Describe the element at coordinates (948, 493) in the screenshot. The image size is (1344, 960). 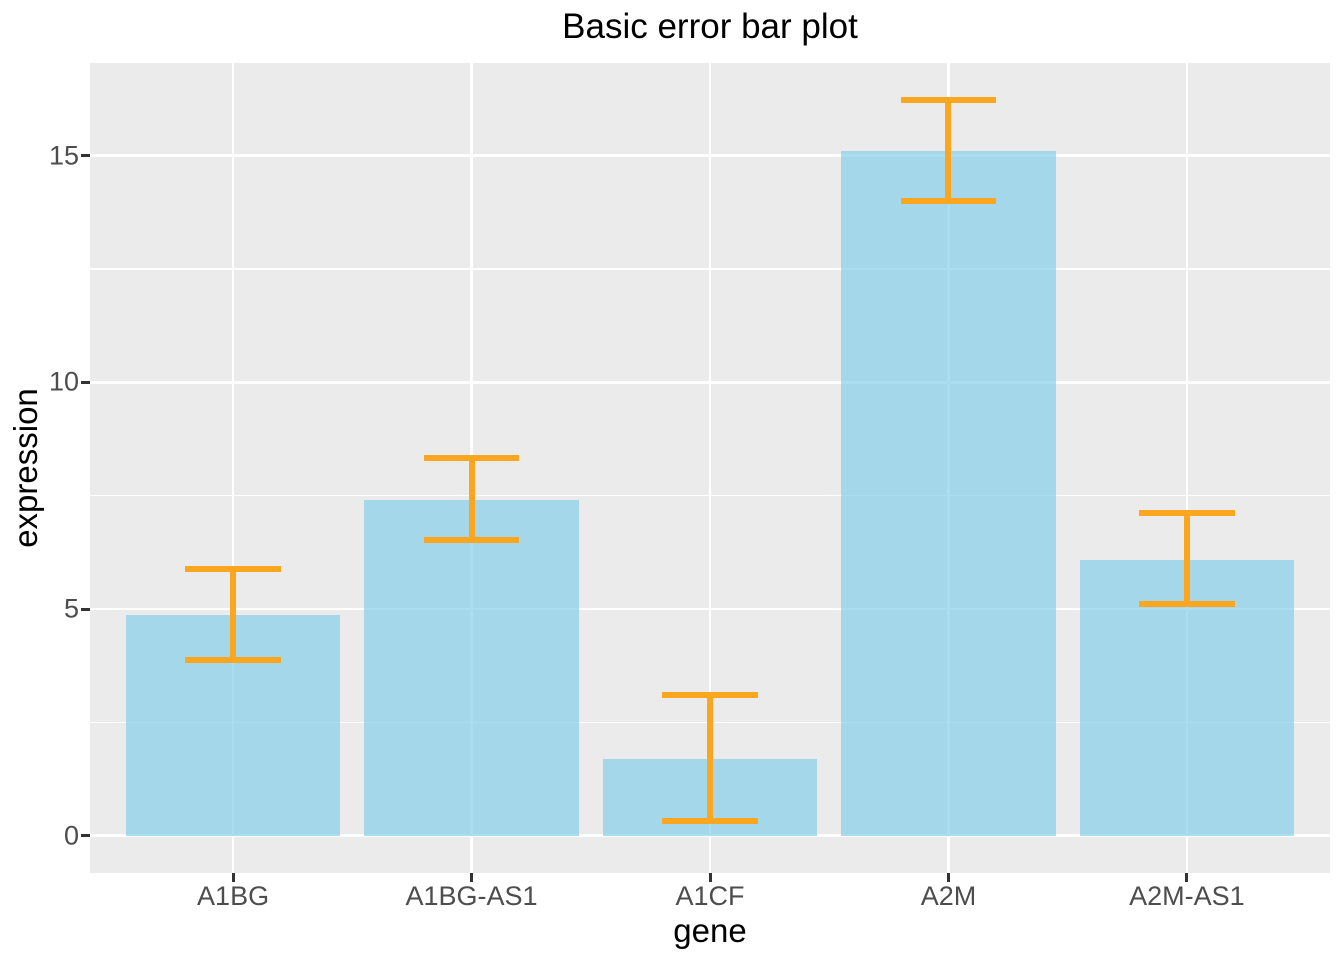
I see `bar-a2m` at that location.